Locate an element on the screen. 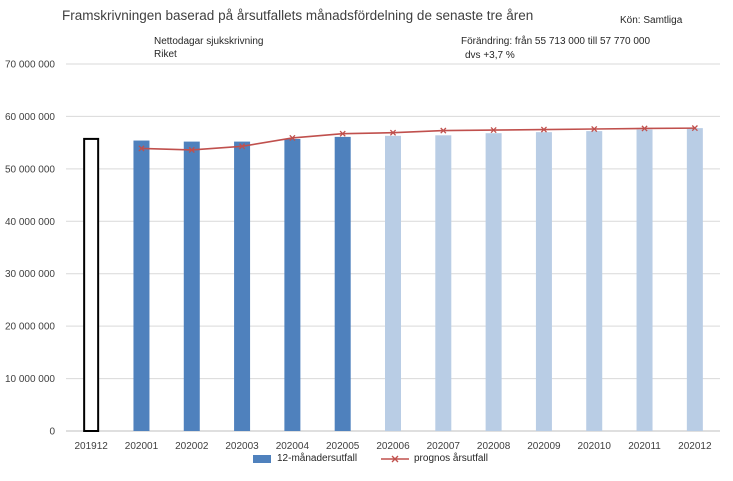 This screenshot has width=733, height=481. x-tick-label: 202012 is located at coordinates (695, 446).